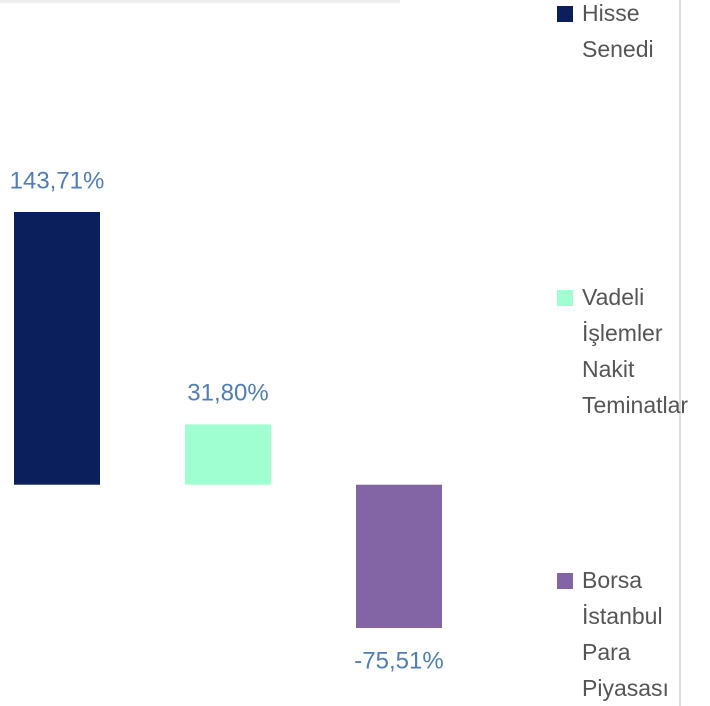  What do you see at coordinates (227, 393) in the screenshot?
I see `data-label: 31,80%` at bounding box center [227, 393].